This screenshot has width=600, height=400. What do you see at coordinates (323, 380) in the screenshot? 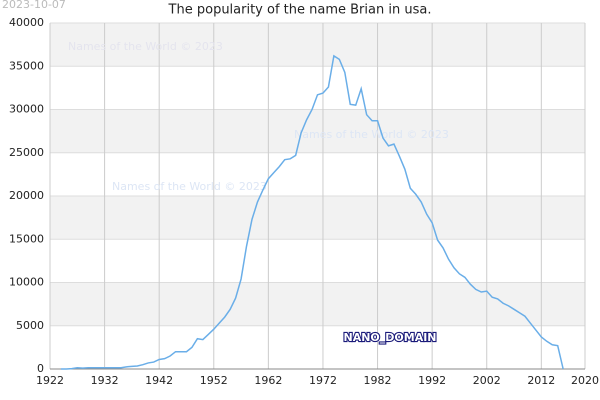
I see `x-tick-label: 1972` at bounding box center [323, 380].